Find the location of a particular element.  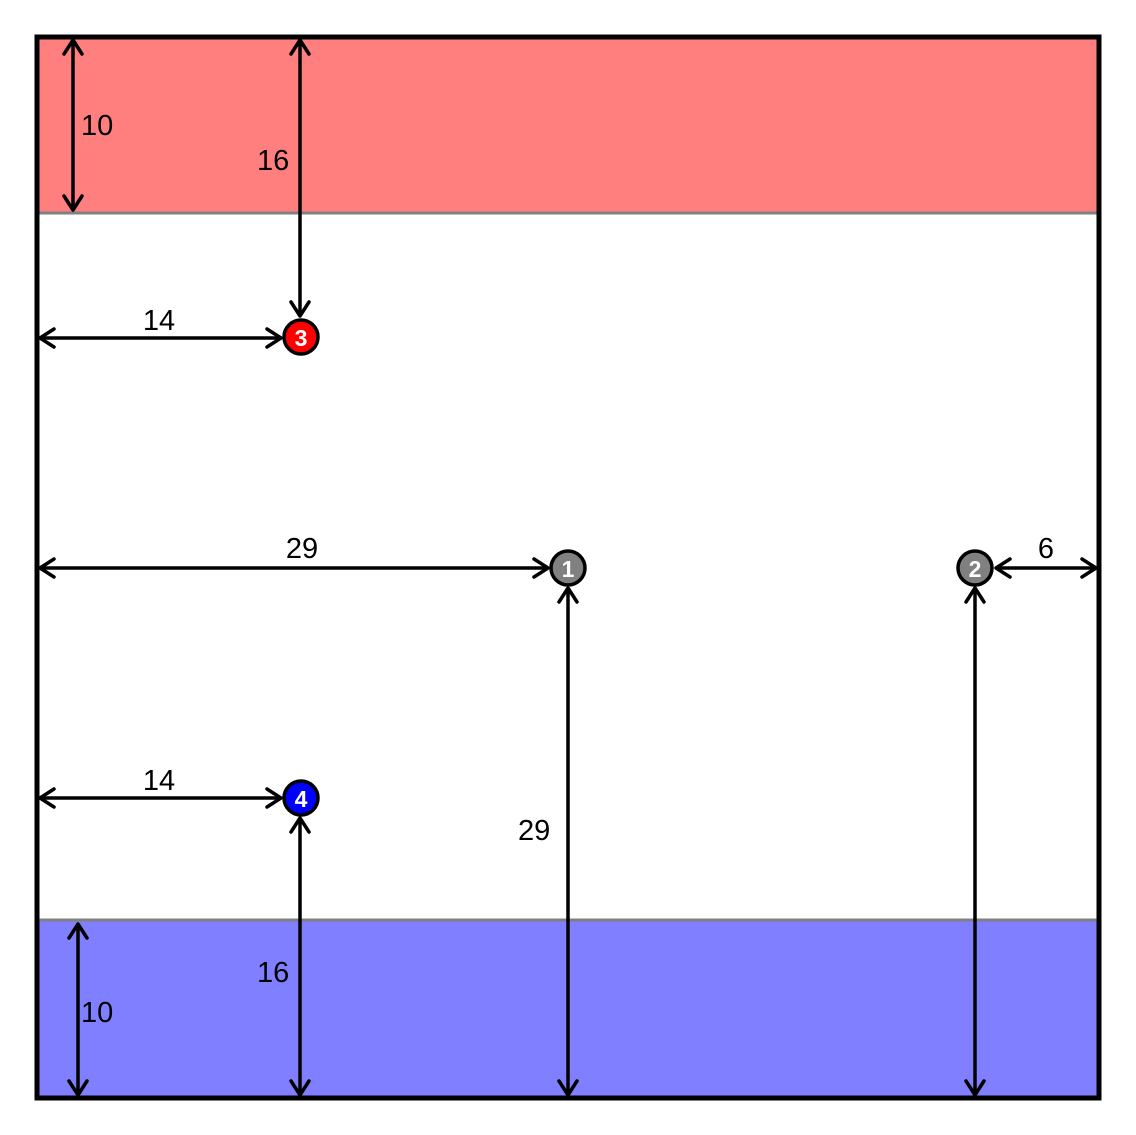

marker-4-label: 4 is located at coordinates (301, 799).